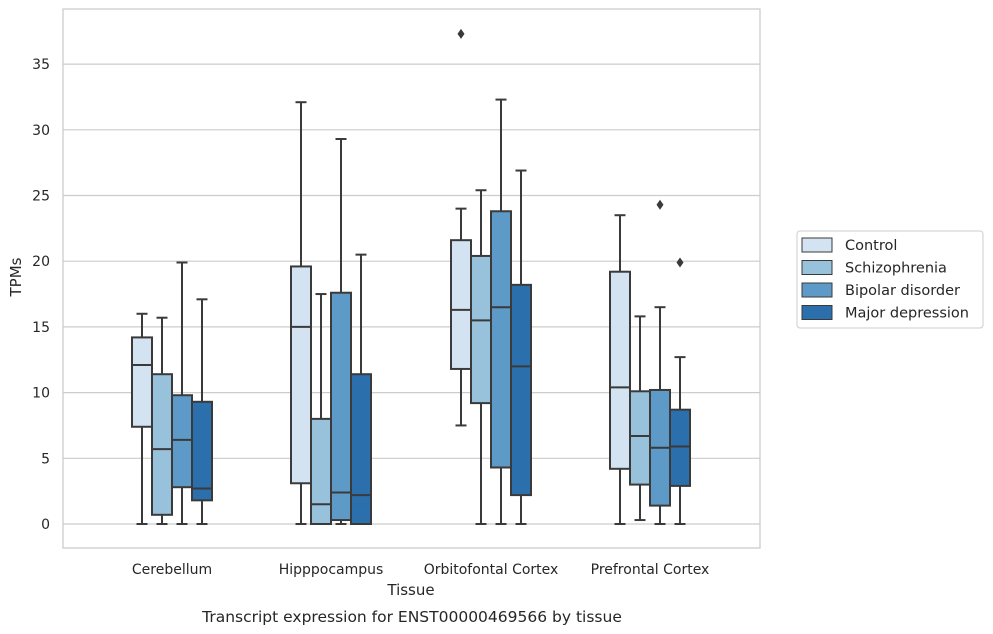 The width and height of the screenshot is (993, 634). I want to click on y-tick-label: 35, so click(41, 65).